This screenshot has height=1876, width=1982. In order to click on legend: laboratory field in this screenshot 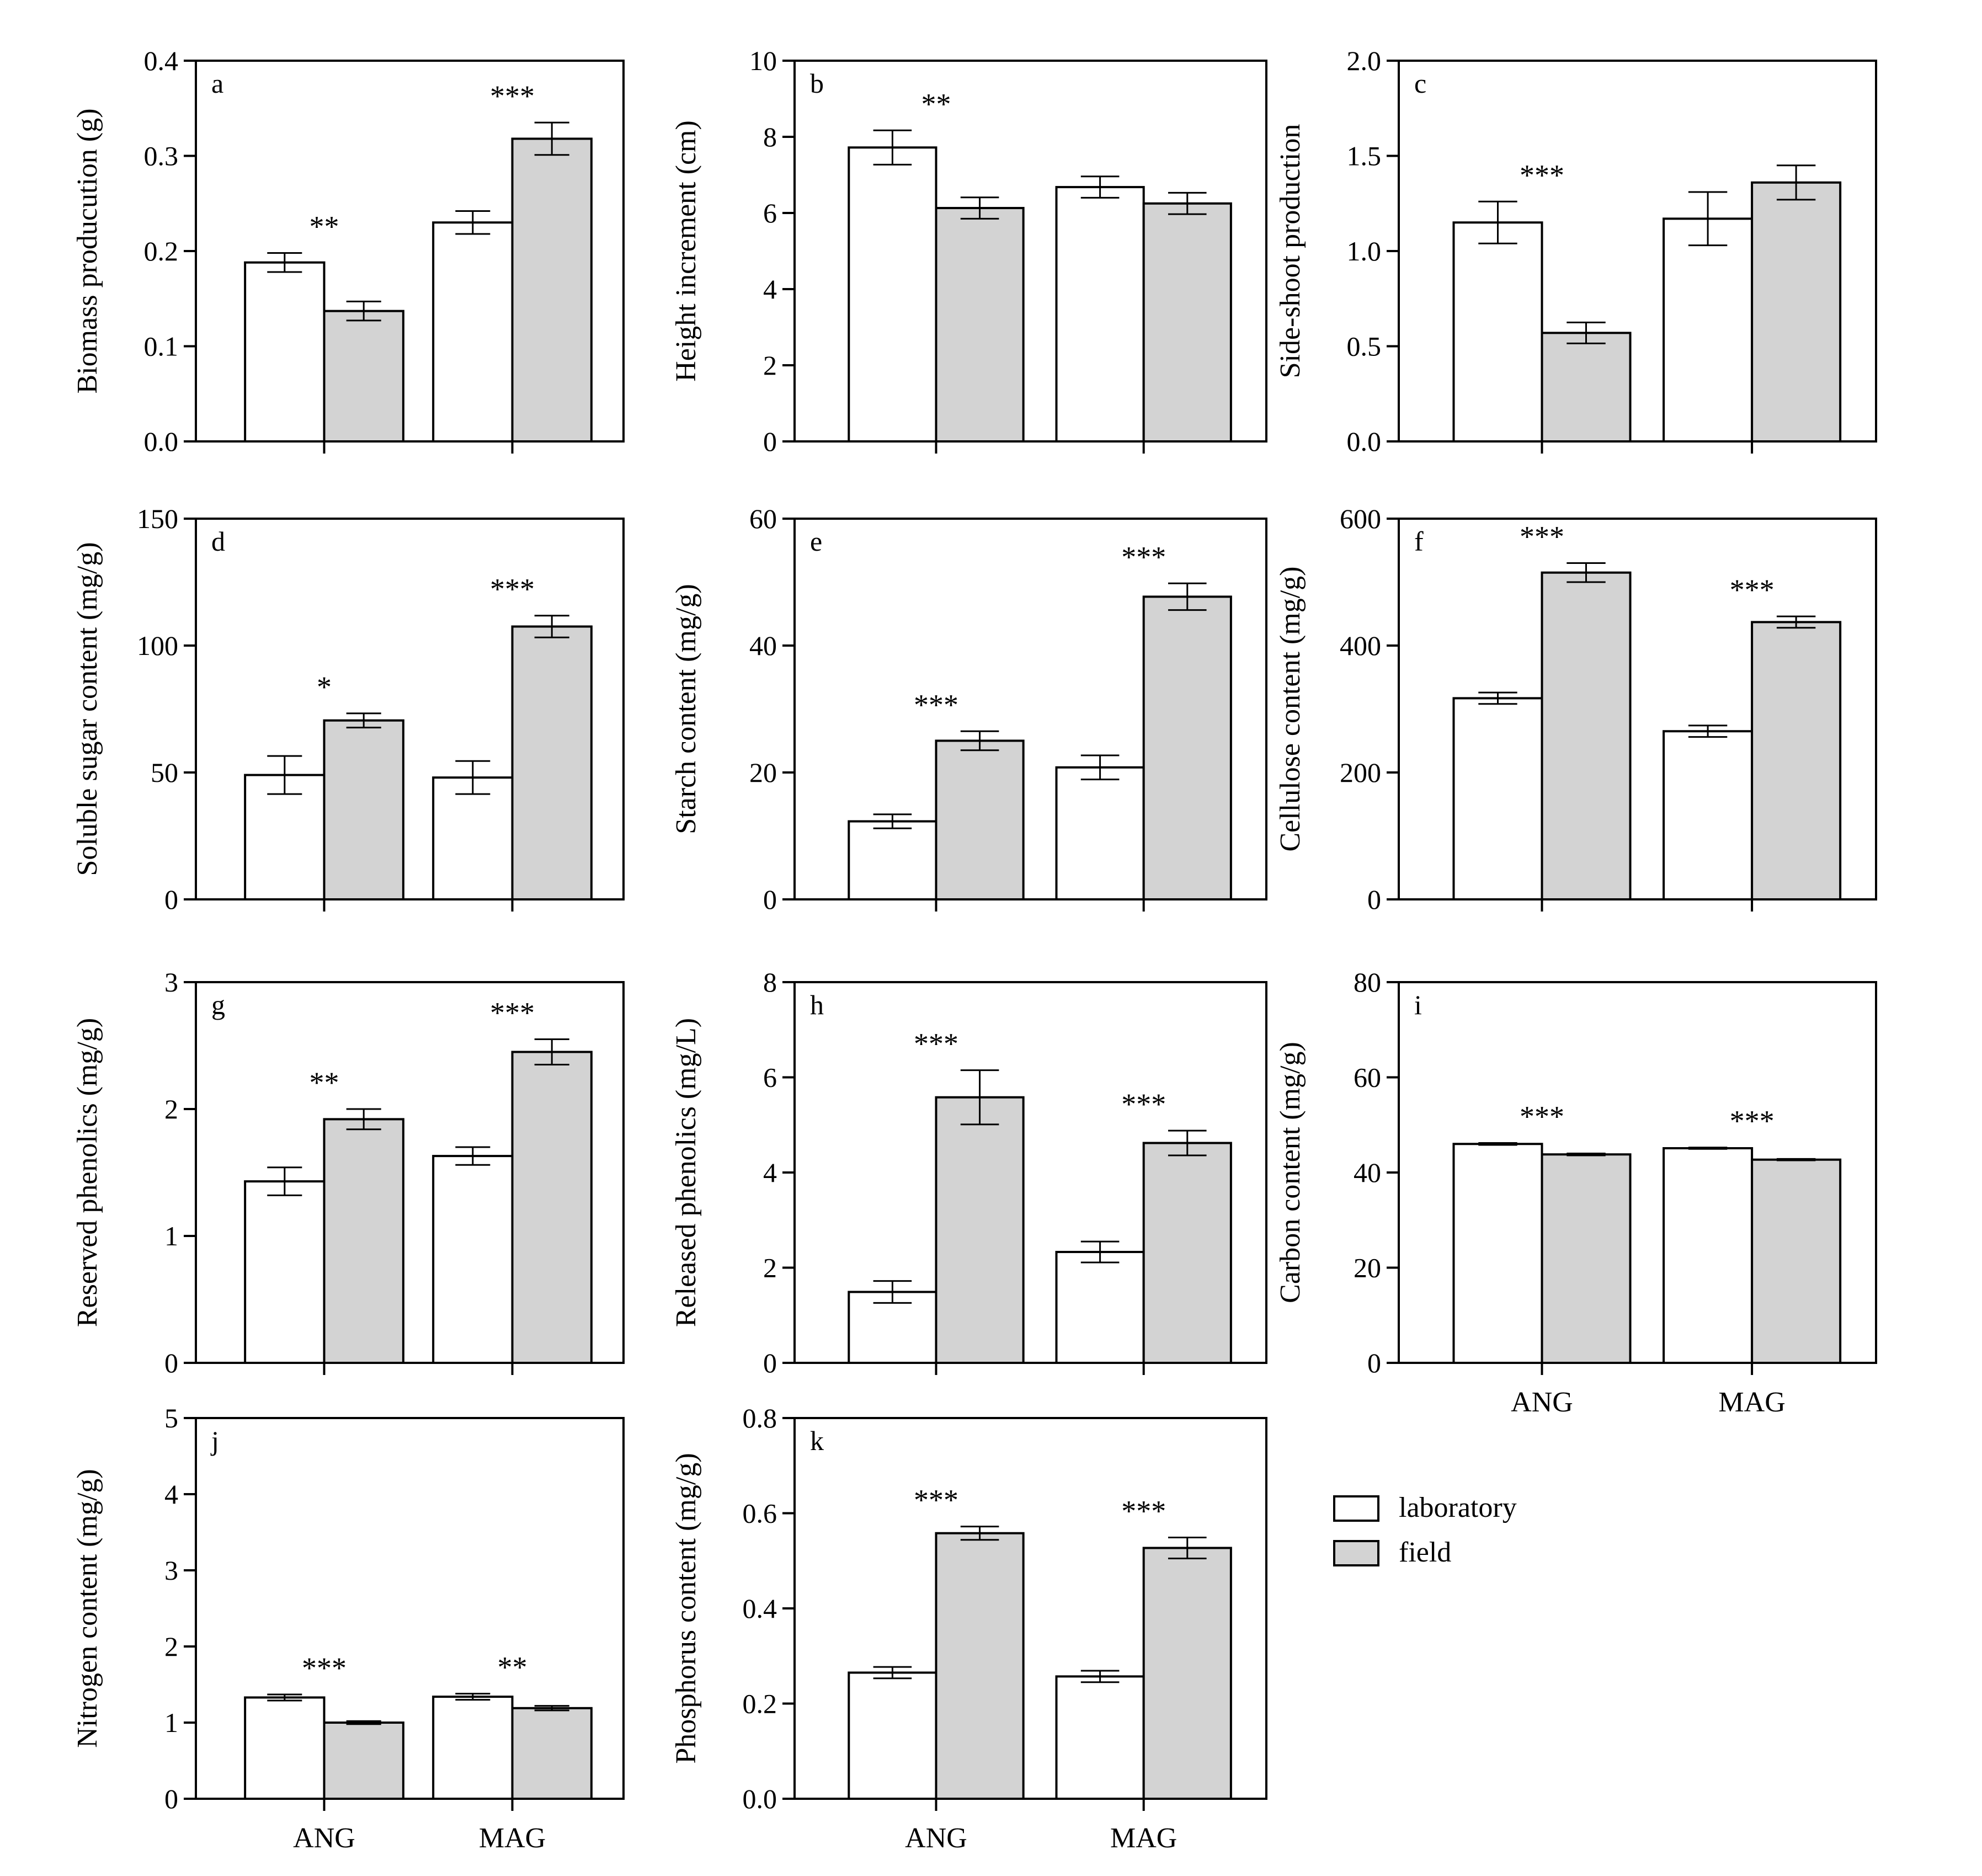, I will do `click(1425, 1530)`.